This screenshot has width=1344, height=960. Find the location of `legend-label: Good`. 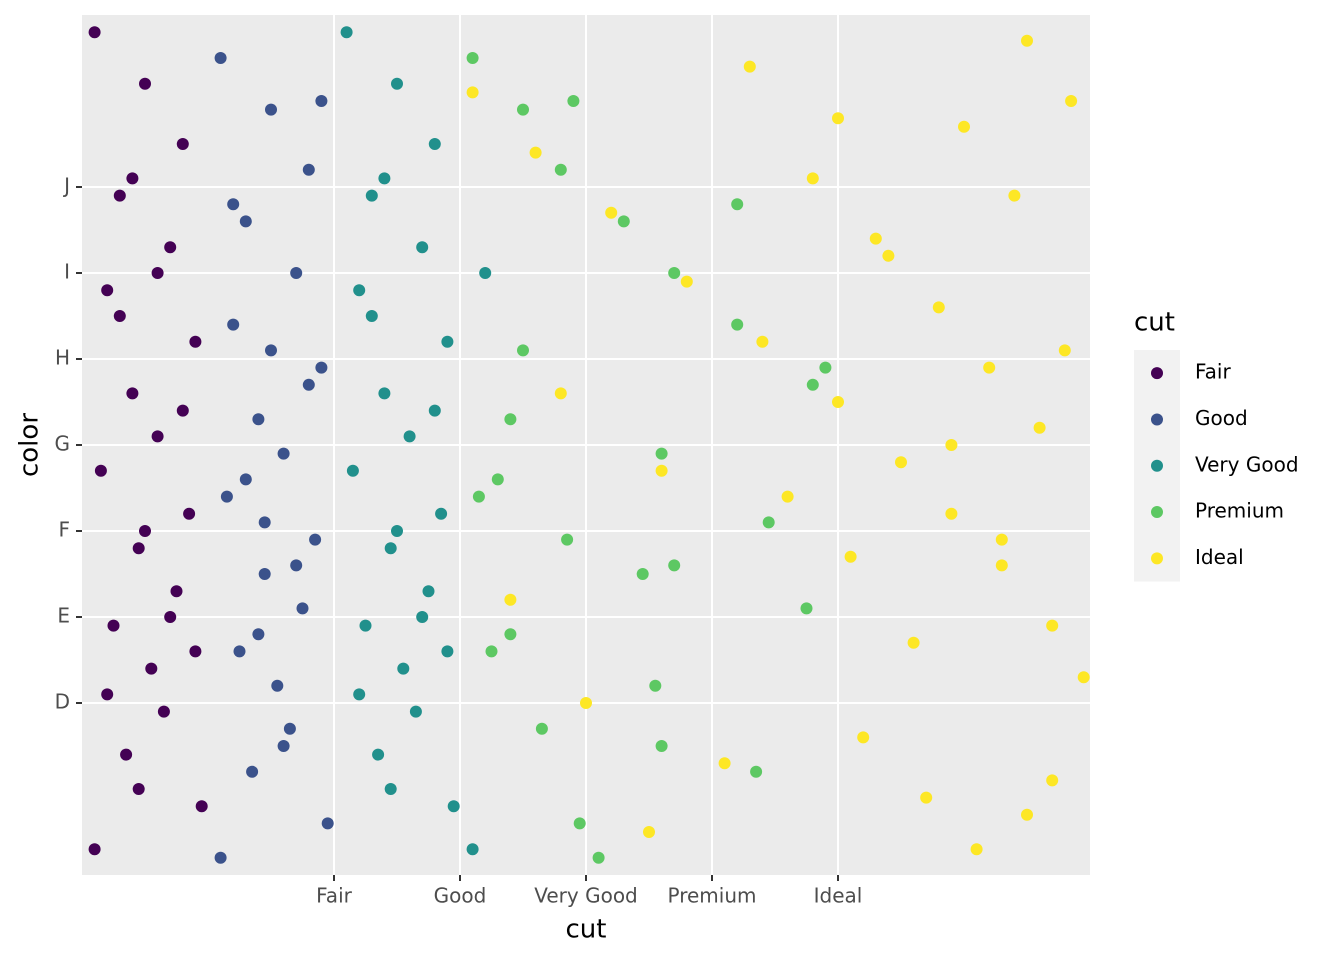

legend-label: Good is located at coordinates (1221, 418).